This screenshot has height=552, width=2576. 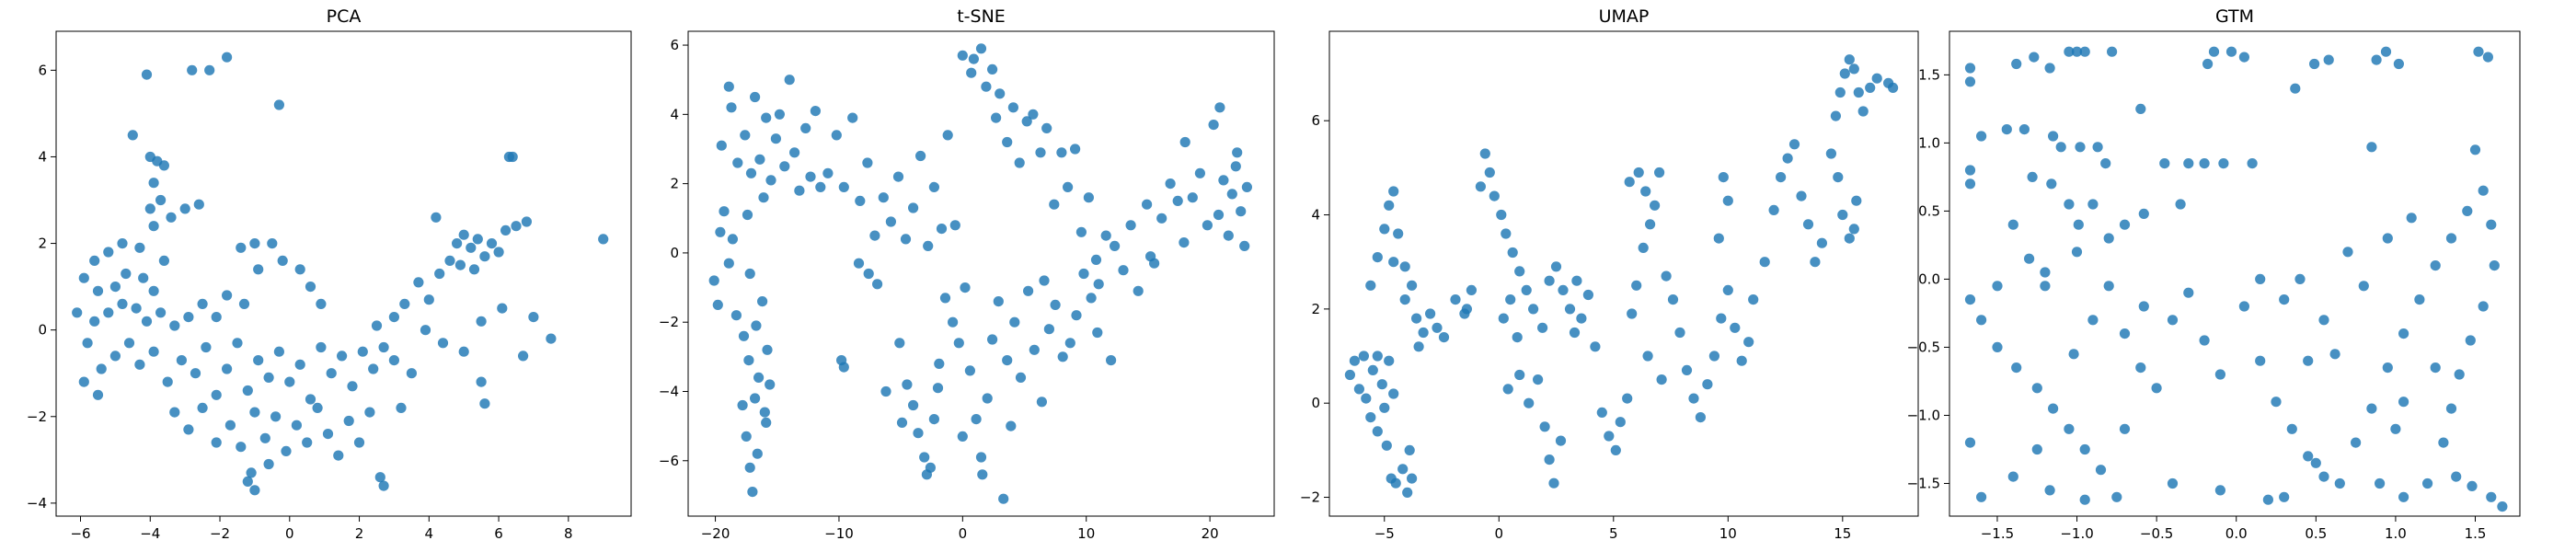 What do you see at coordinates (963, 533) in the screenshot?
I see `x-tick-label: 0` at bounding box center [963, 533].